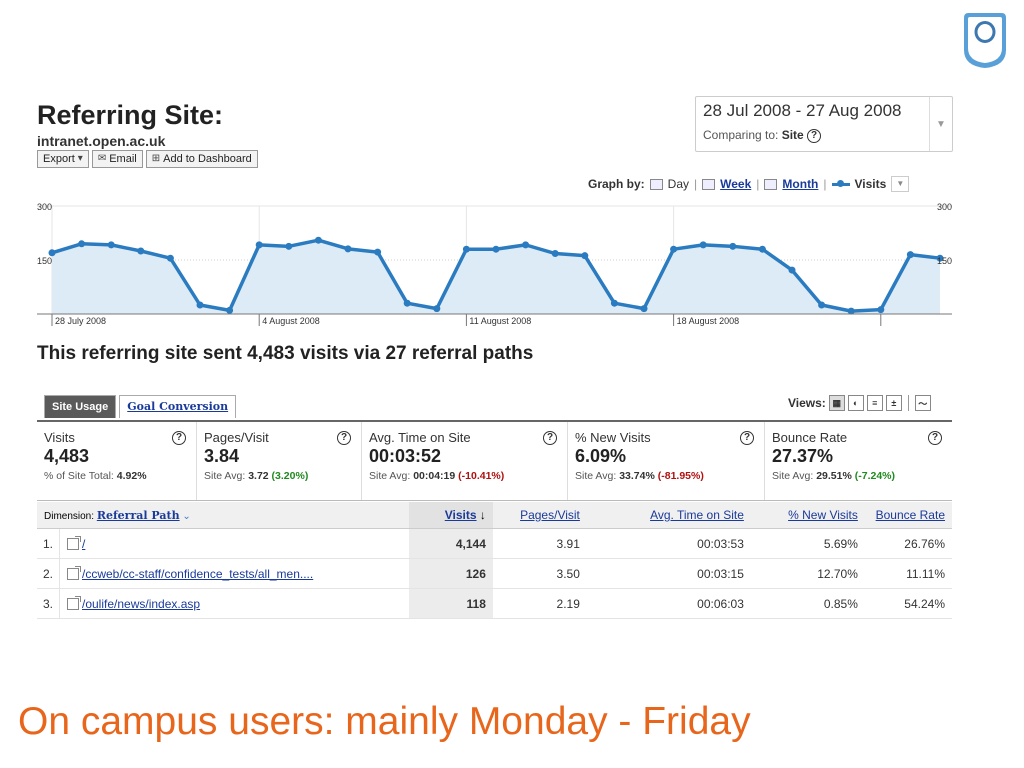 This screenshot has width=1024, height=768. Describe the element at coordinates (186, 516) in the screenshot. I see `chevron-down-icon: ⌄` at that location.